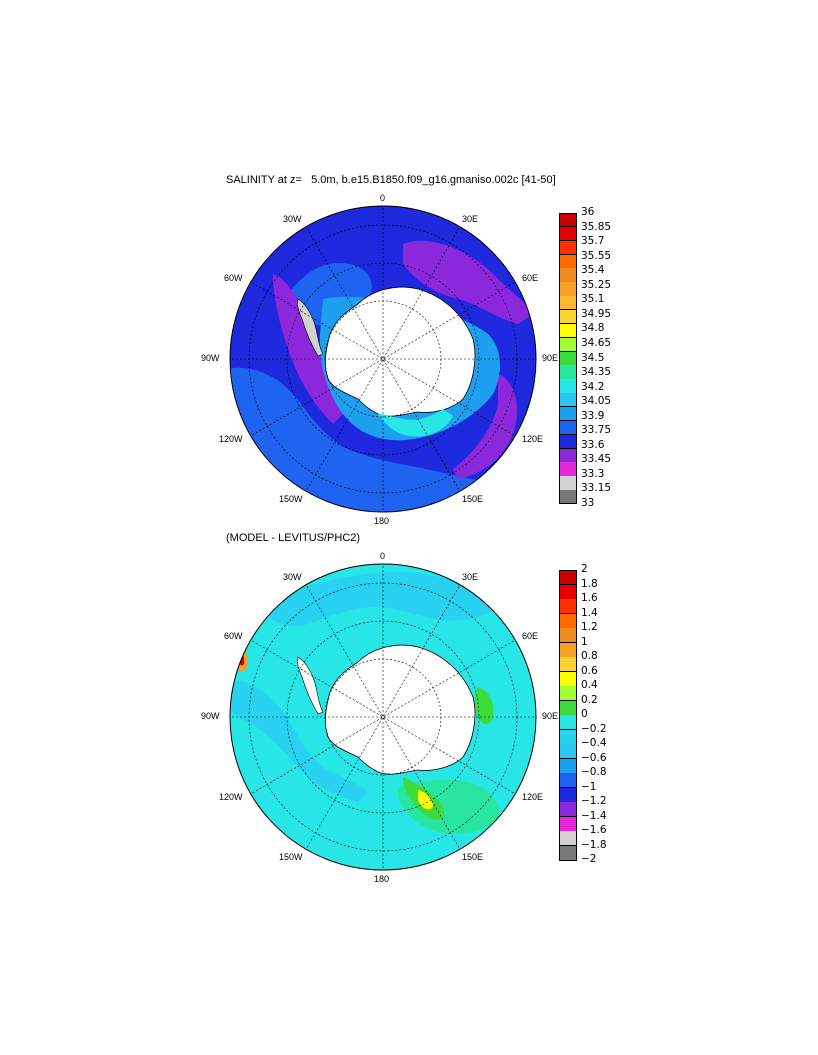 The width and height of the screenshot is (818, 1055). I want to click on difference-colorbar-label-8: 0.4, so click(589, 685).